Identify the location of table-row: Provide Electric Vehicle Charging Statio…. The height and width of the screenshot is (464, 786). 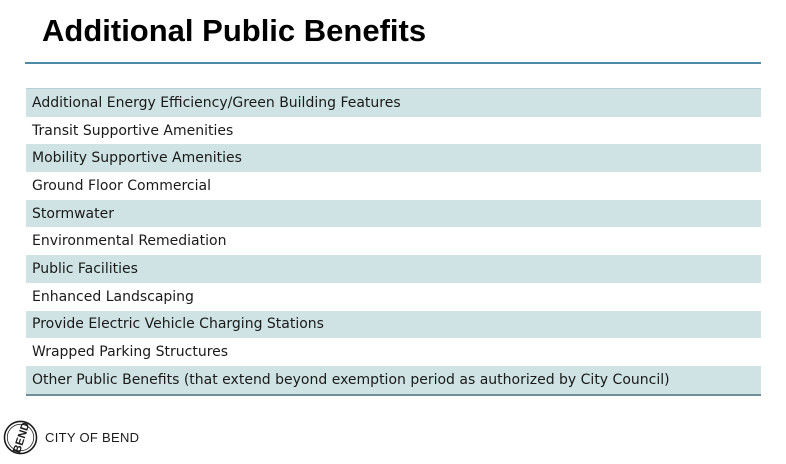
(393, 324).